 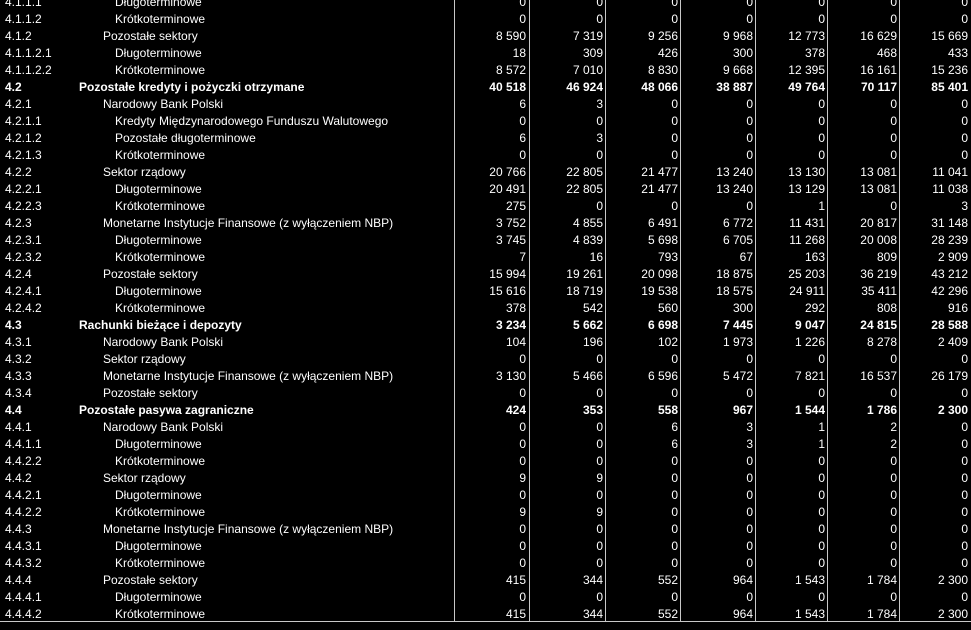 I want to click on value-cell: 6 705, so click(x=737, y=240).